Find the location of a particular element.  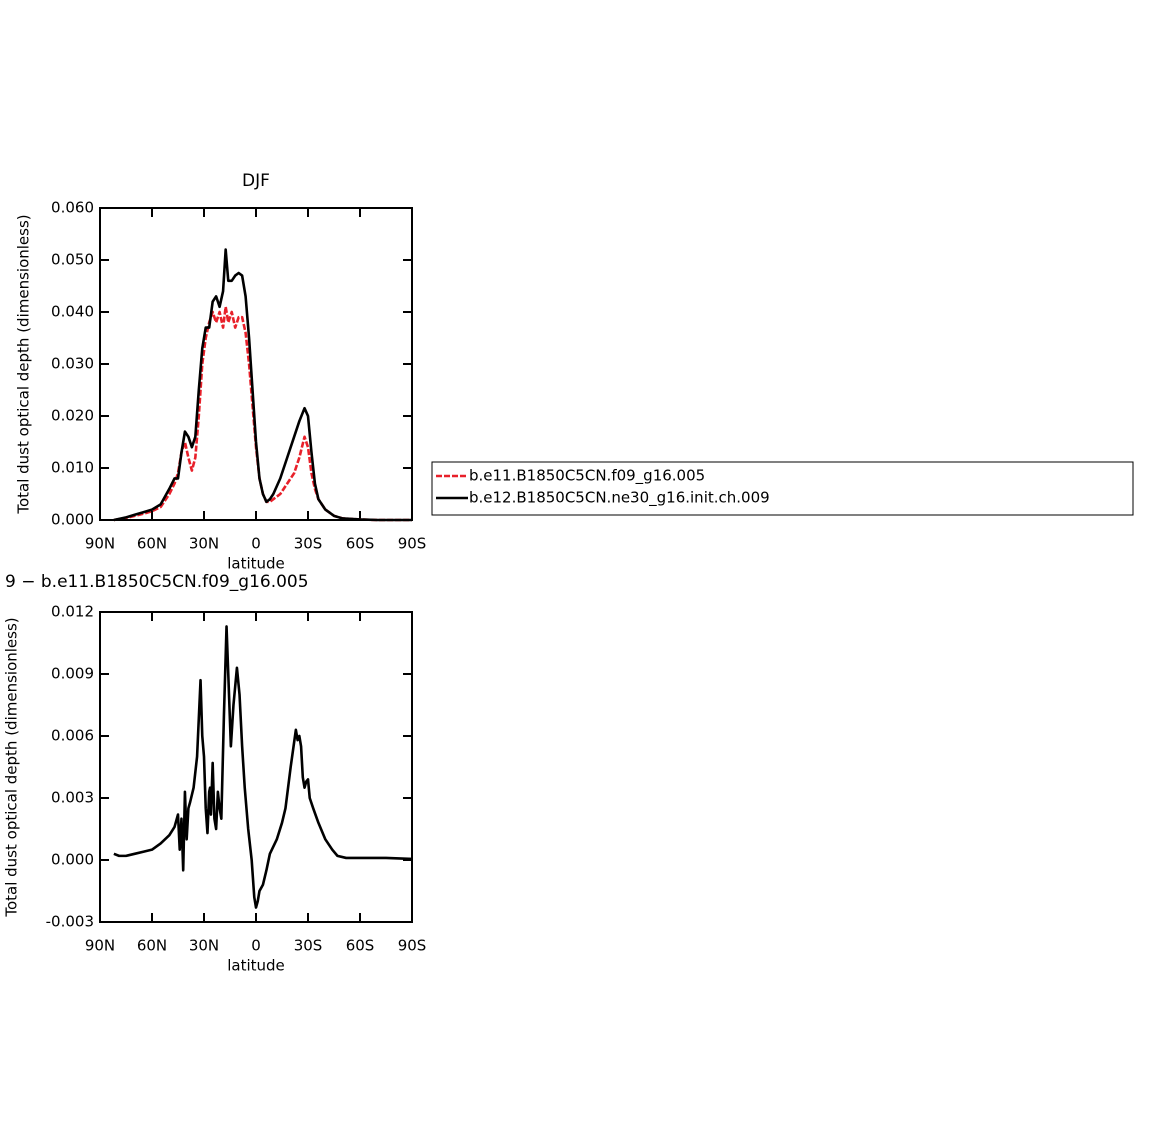

chart-title: 9 − b.e11.B1850C5CN.f09_g16.005 is located at coordinates (157, 582).